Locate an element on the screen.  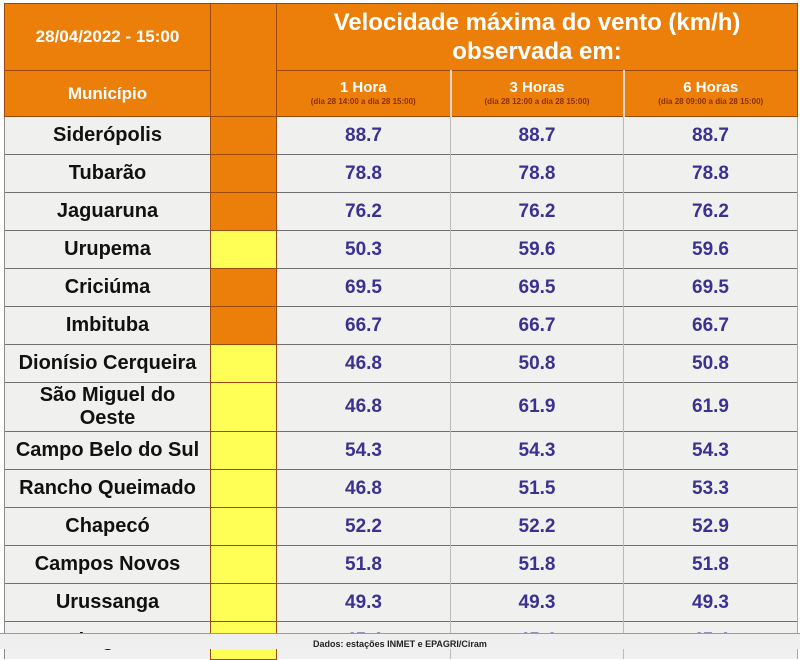
wind-value-6h: 66.7 is located at coordinates (710, 325).